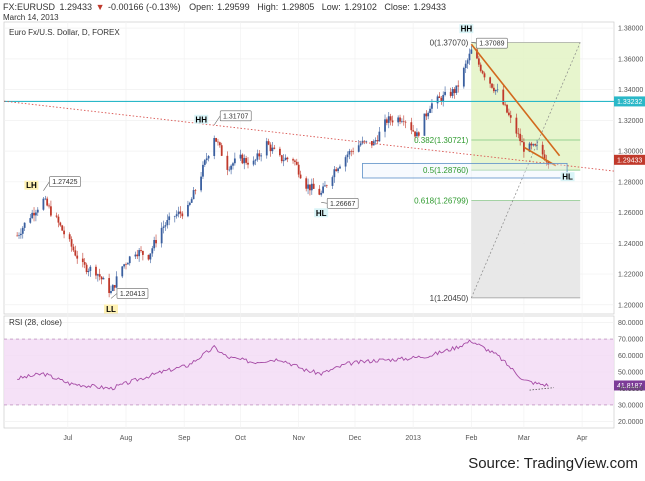 The height and width of the screenshot is (481, 645). What do you see at coordinates (630, 59) in the screenshot?
I see `y-tick-label: 1.36000` at bounding box center [630, 59].